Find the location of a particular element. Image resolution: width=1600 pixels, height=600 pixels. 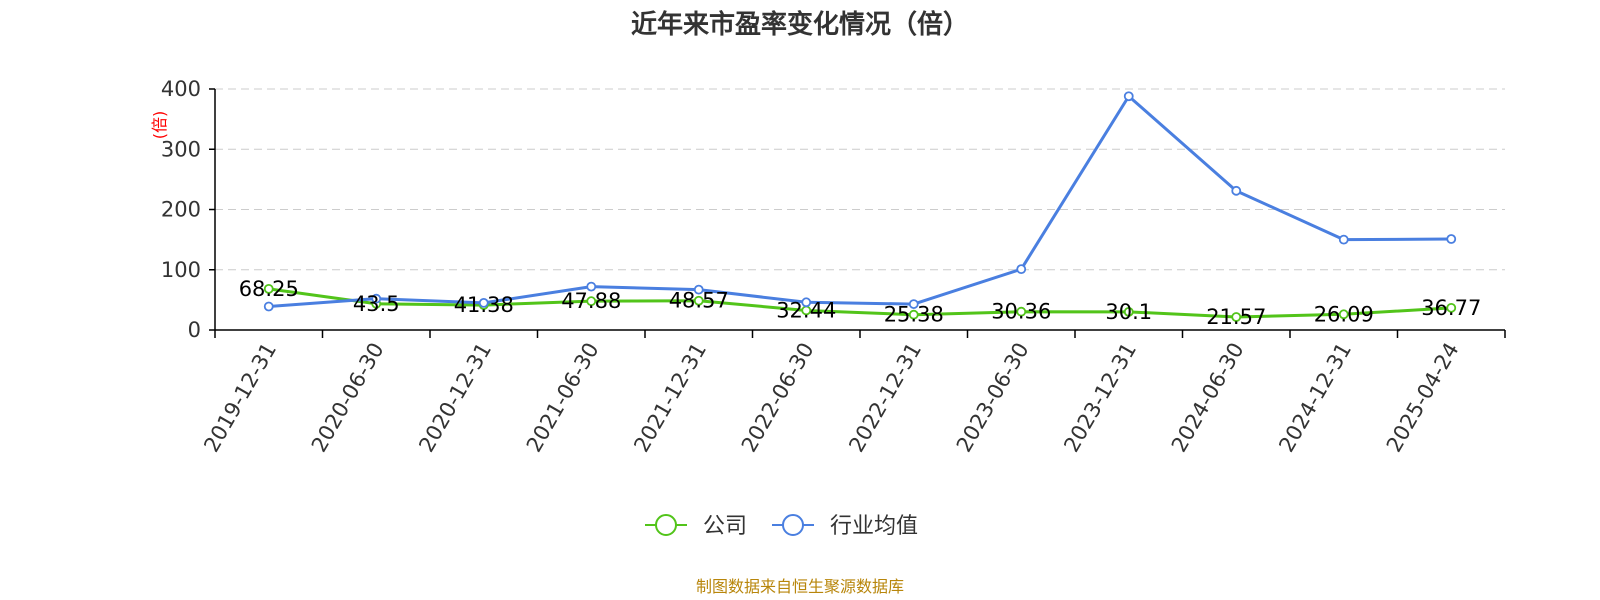

data-label: 41.38 is located at coordinates (484, 305).